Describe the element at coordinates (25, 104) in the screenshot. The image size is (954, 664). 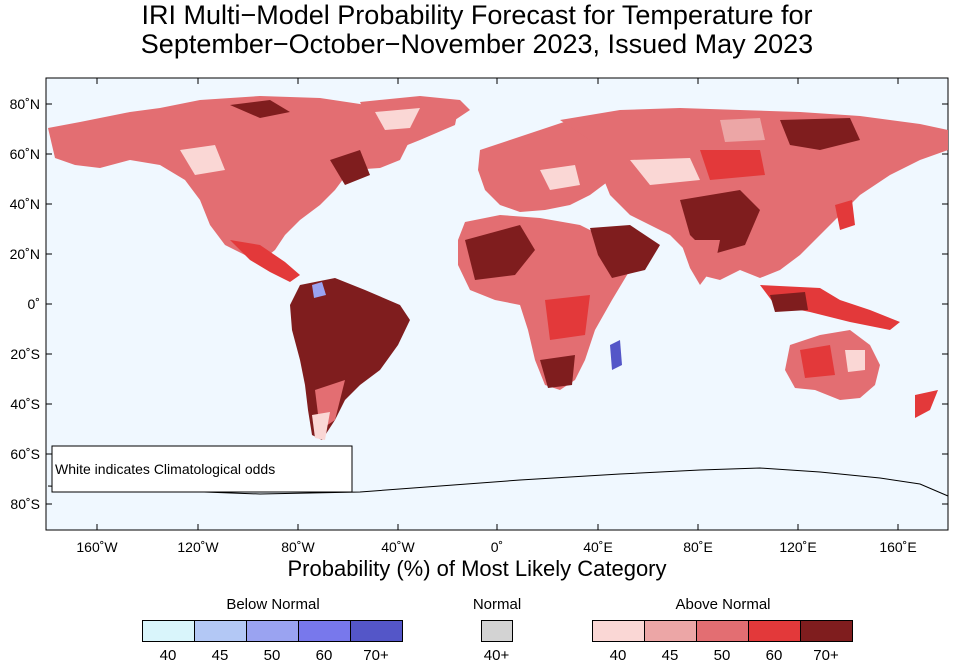
I see `latitude-tick-label: 80˚N` at that location.